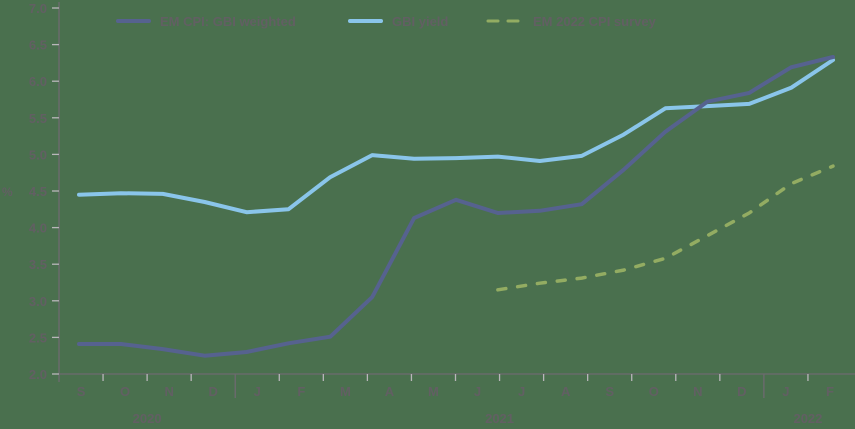 This screenshot has width=855, height=429. Describe the element at coordinates (499, 418) in the screenshot. I see `year-label: 2021` at that location.